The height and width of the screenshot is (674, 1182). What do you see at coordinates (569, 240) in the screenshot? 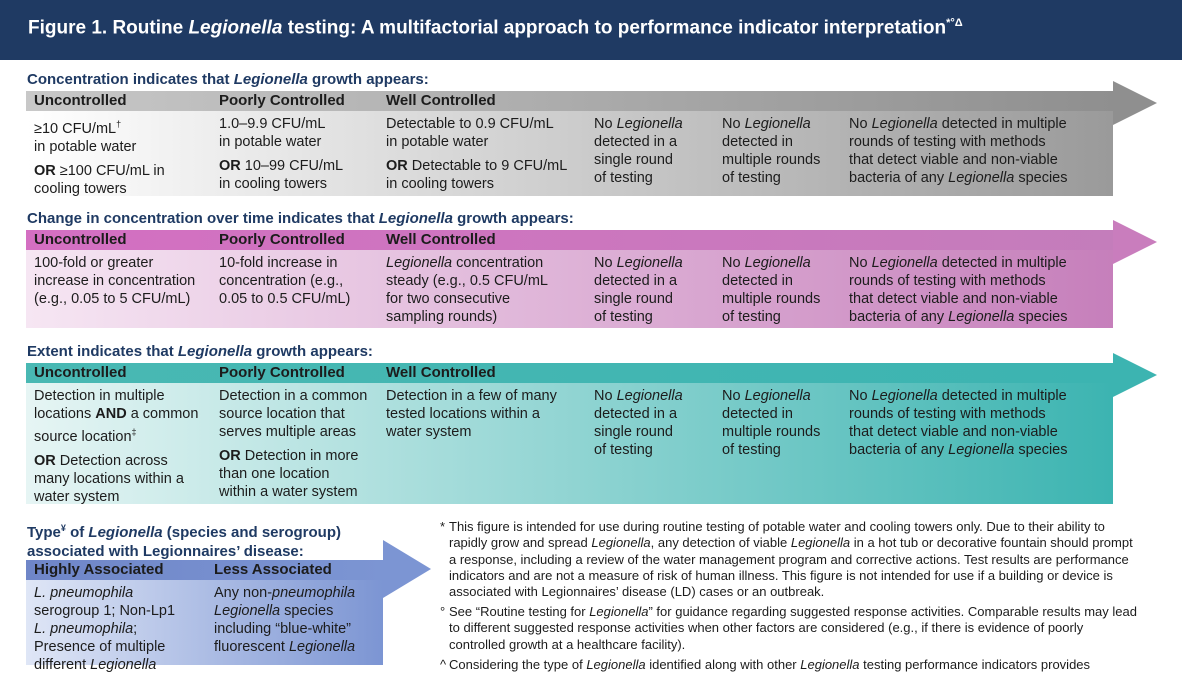
I see `change-header-bar` at bounding box center [569, 240].